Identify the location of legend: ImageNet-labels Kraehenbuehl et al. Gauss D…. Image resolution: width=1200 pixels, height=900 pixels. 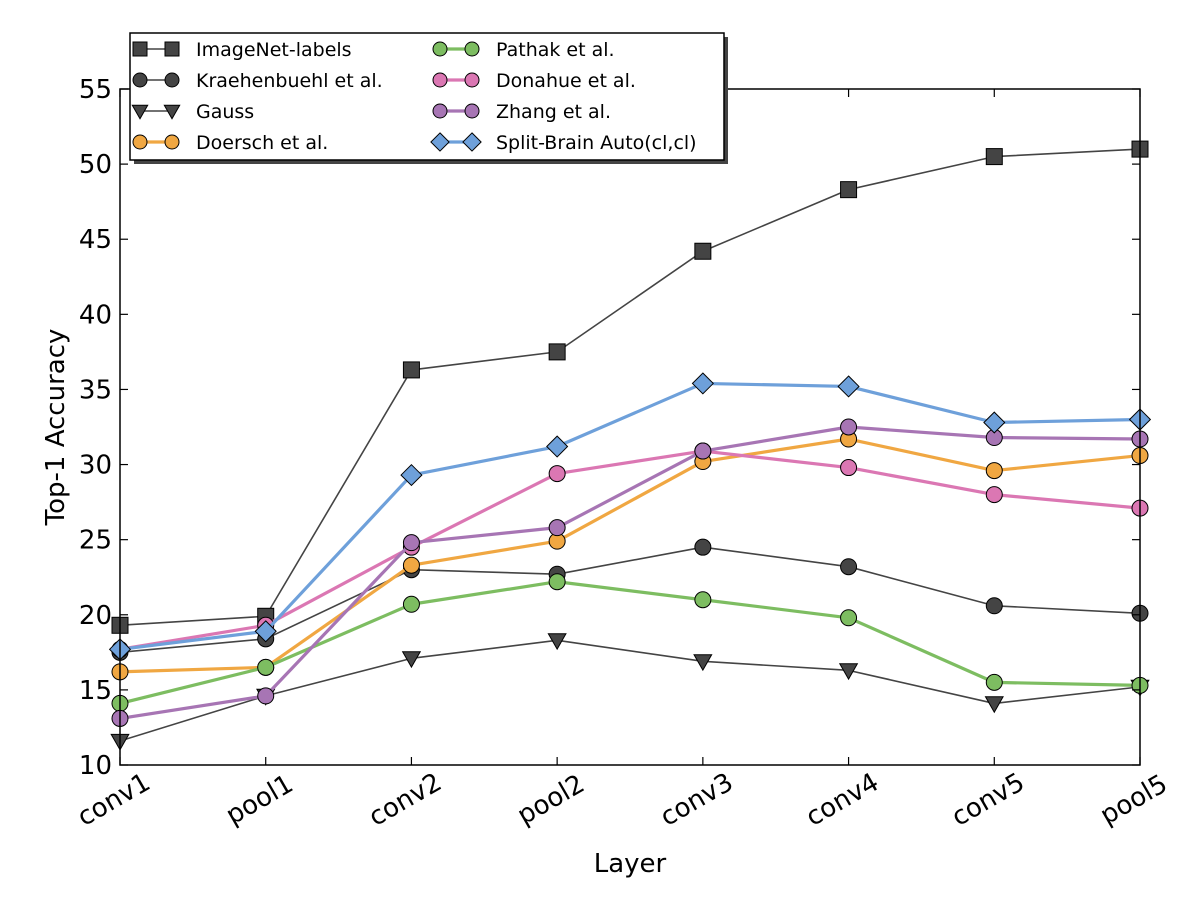
(428, 98).